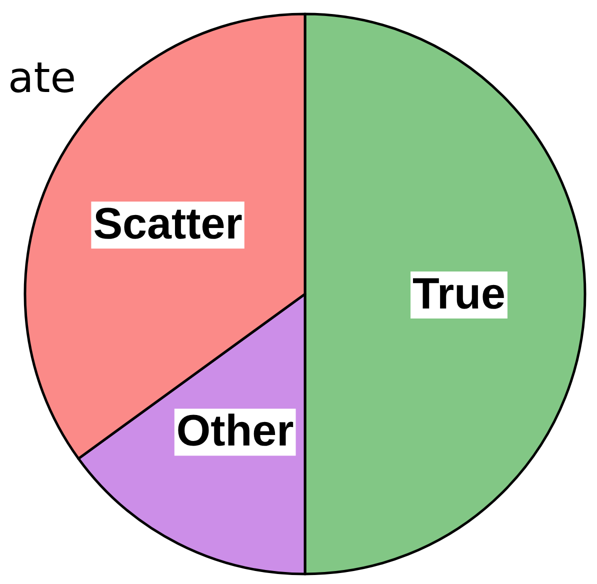 The width and height of the screenshot is (597, 584). Describe the element at coordinates (235, 431) in the screenshot. I see `slice-label: Other` at that location.